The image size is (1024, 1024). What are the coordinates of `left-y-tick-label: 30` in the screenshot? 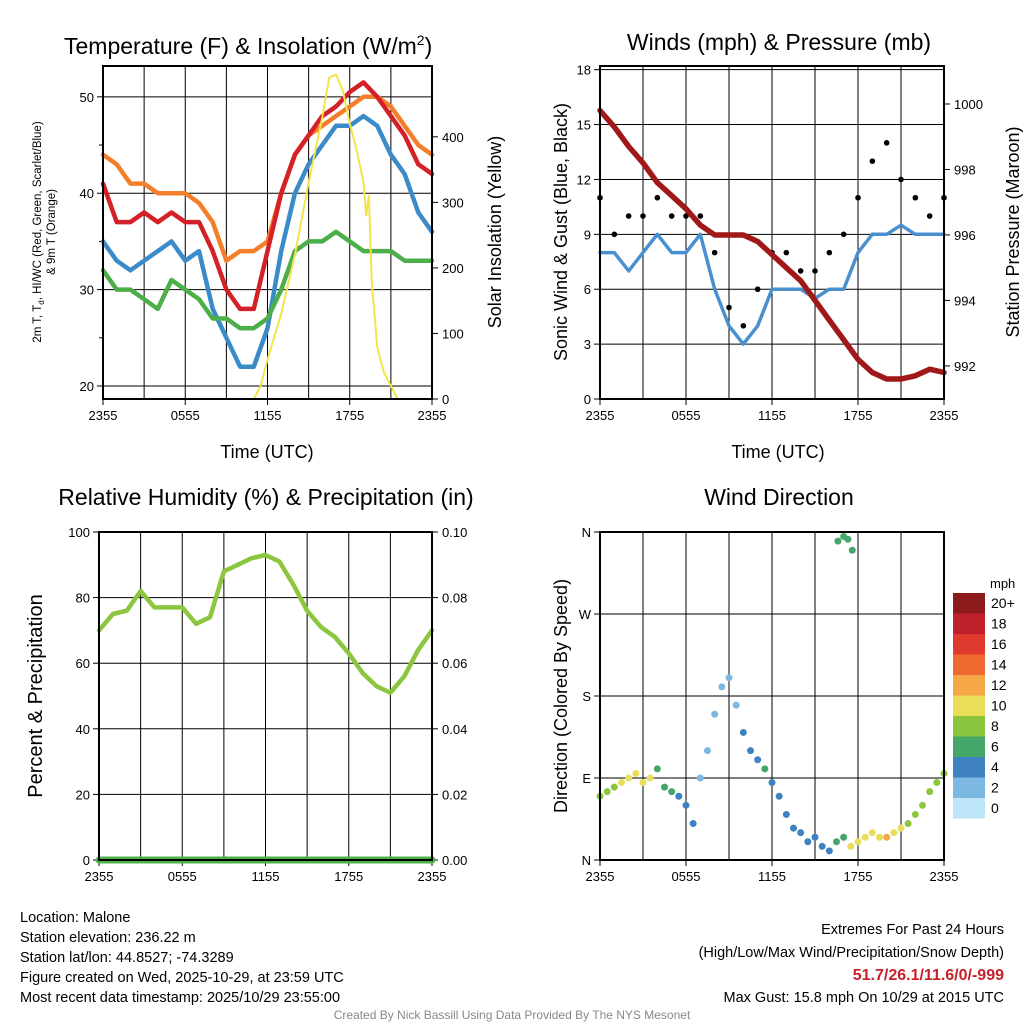 It's located at (87, 290).